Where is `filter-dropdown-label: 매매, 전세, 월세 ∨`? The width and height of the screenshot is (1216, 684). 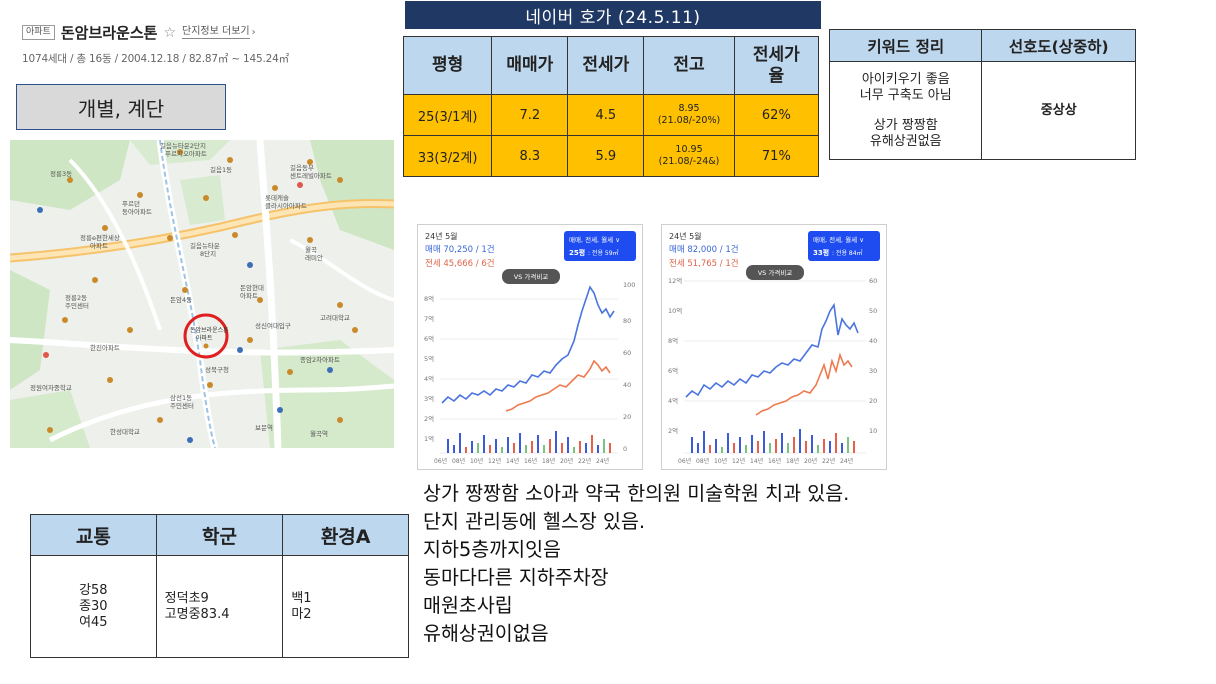
filter-dropdown-label: 매매, 전세, 월세 ∨ is located at coordinates (838, 239).